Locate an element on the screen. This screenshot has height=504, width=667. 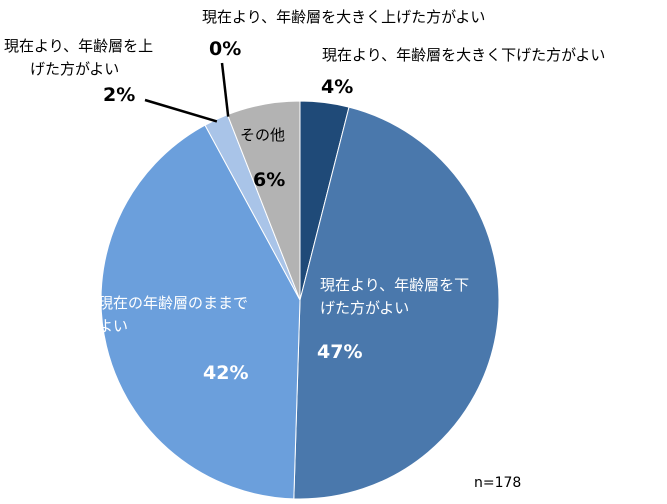
slice-label-keep-line1: 現在の年齢層のままで is located at coordinates (173, 303).